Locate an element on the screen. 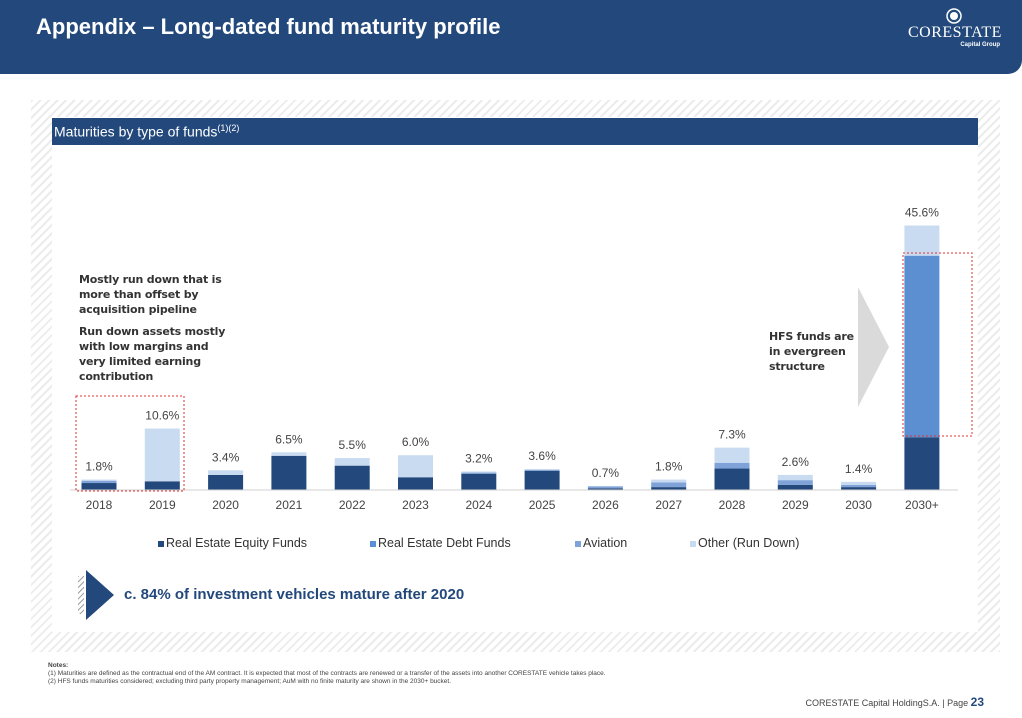 Image resolution: width=1022 pixels, height=718 pixels. total-label-2030: 1.4% is located at coordinates (859, 469).